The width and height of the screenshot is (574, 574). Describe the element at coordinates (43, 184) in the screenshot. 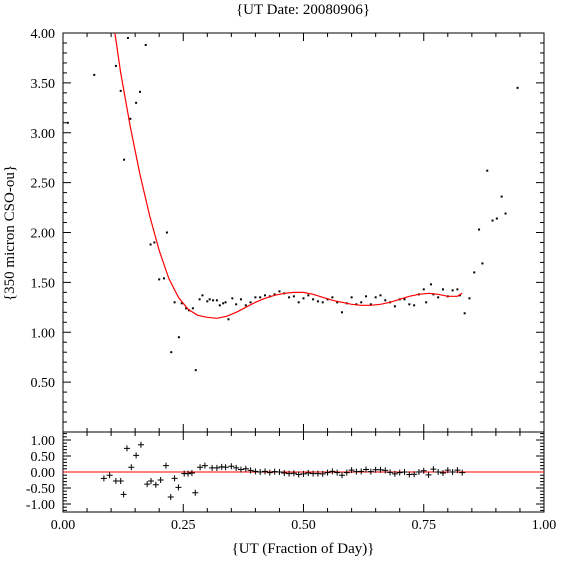

I see `upper-y-tick-label: 2.50` at that location.